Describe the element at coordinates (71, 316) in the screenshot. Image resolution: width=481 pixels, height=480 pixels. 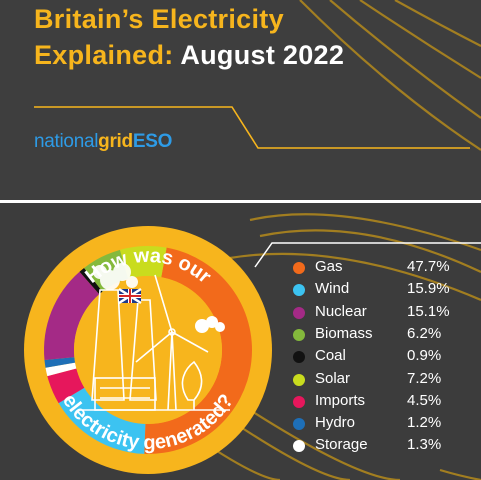
I see `donut-segment-nuclear` at that location.